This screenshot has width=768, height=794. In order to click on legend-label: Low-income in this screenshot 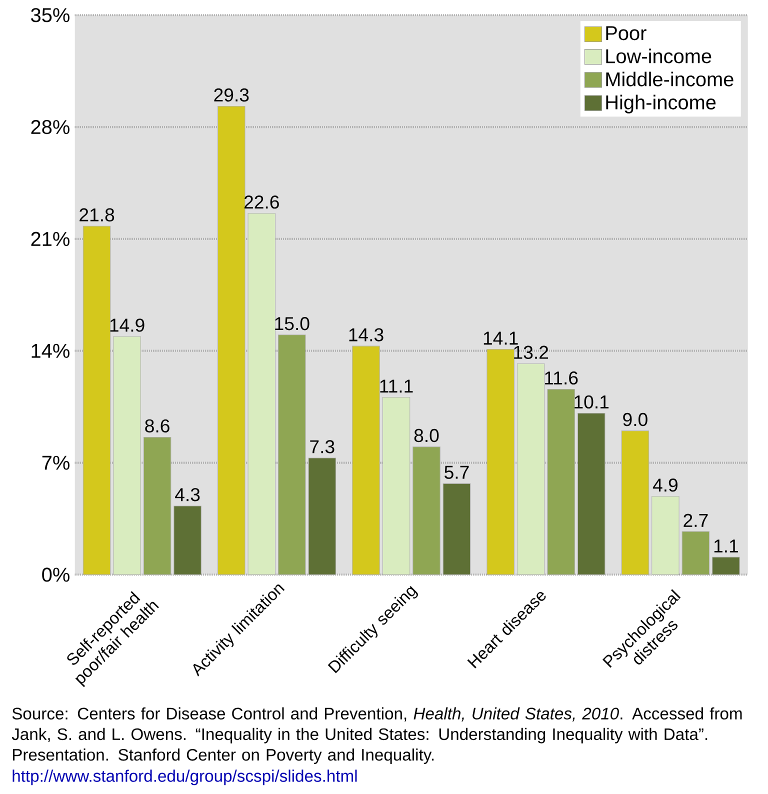, I will do `click(659, 56)`.